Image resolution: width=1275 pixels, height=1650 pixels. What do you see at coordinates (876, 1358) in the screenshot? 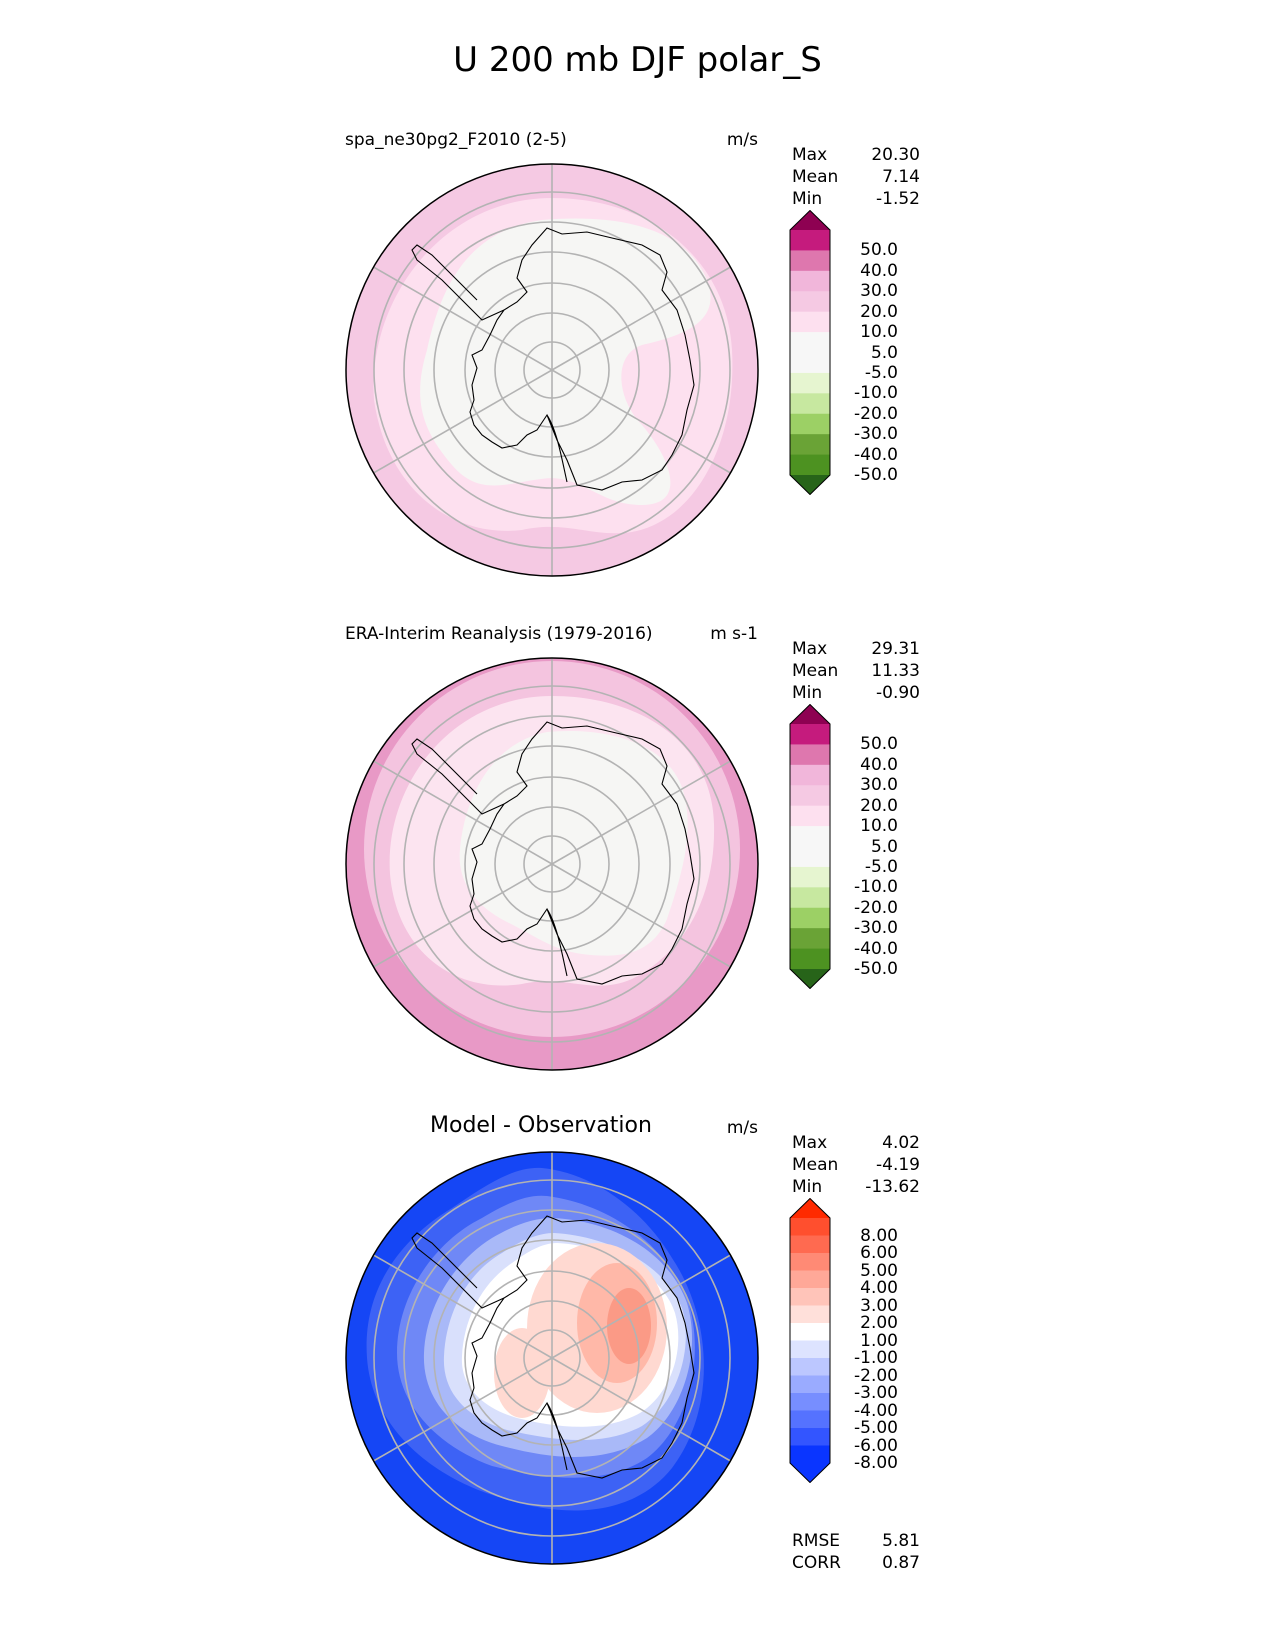
I see `colorbar-tick-label: -1.00` at bounding box center [876, 1358].